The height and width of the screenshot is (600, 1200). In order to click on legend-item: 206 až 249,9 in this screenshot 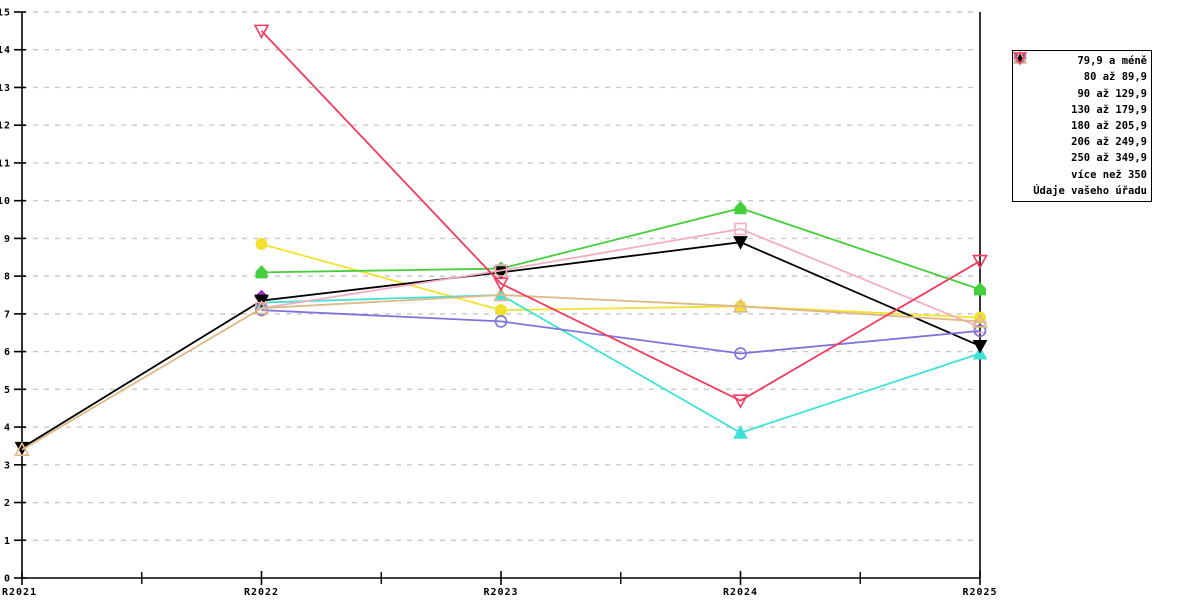, I will do `click(1080, 101)`.